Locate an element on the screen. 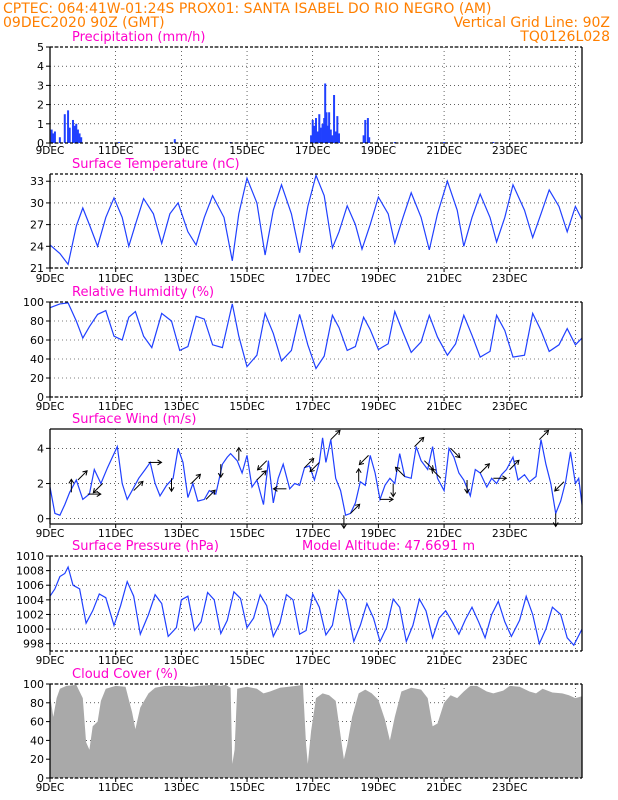 Image resolution: width=618 pixels, height=800 pixels. cloud-cover-area is located at coordinates (316, 731).